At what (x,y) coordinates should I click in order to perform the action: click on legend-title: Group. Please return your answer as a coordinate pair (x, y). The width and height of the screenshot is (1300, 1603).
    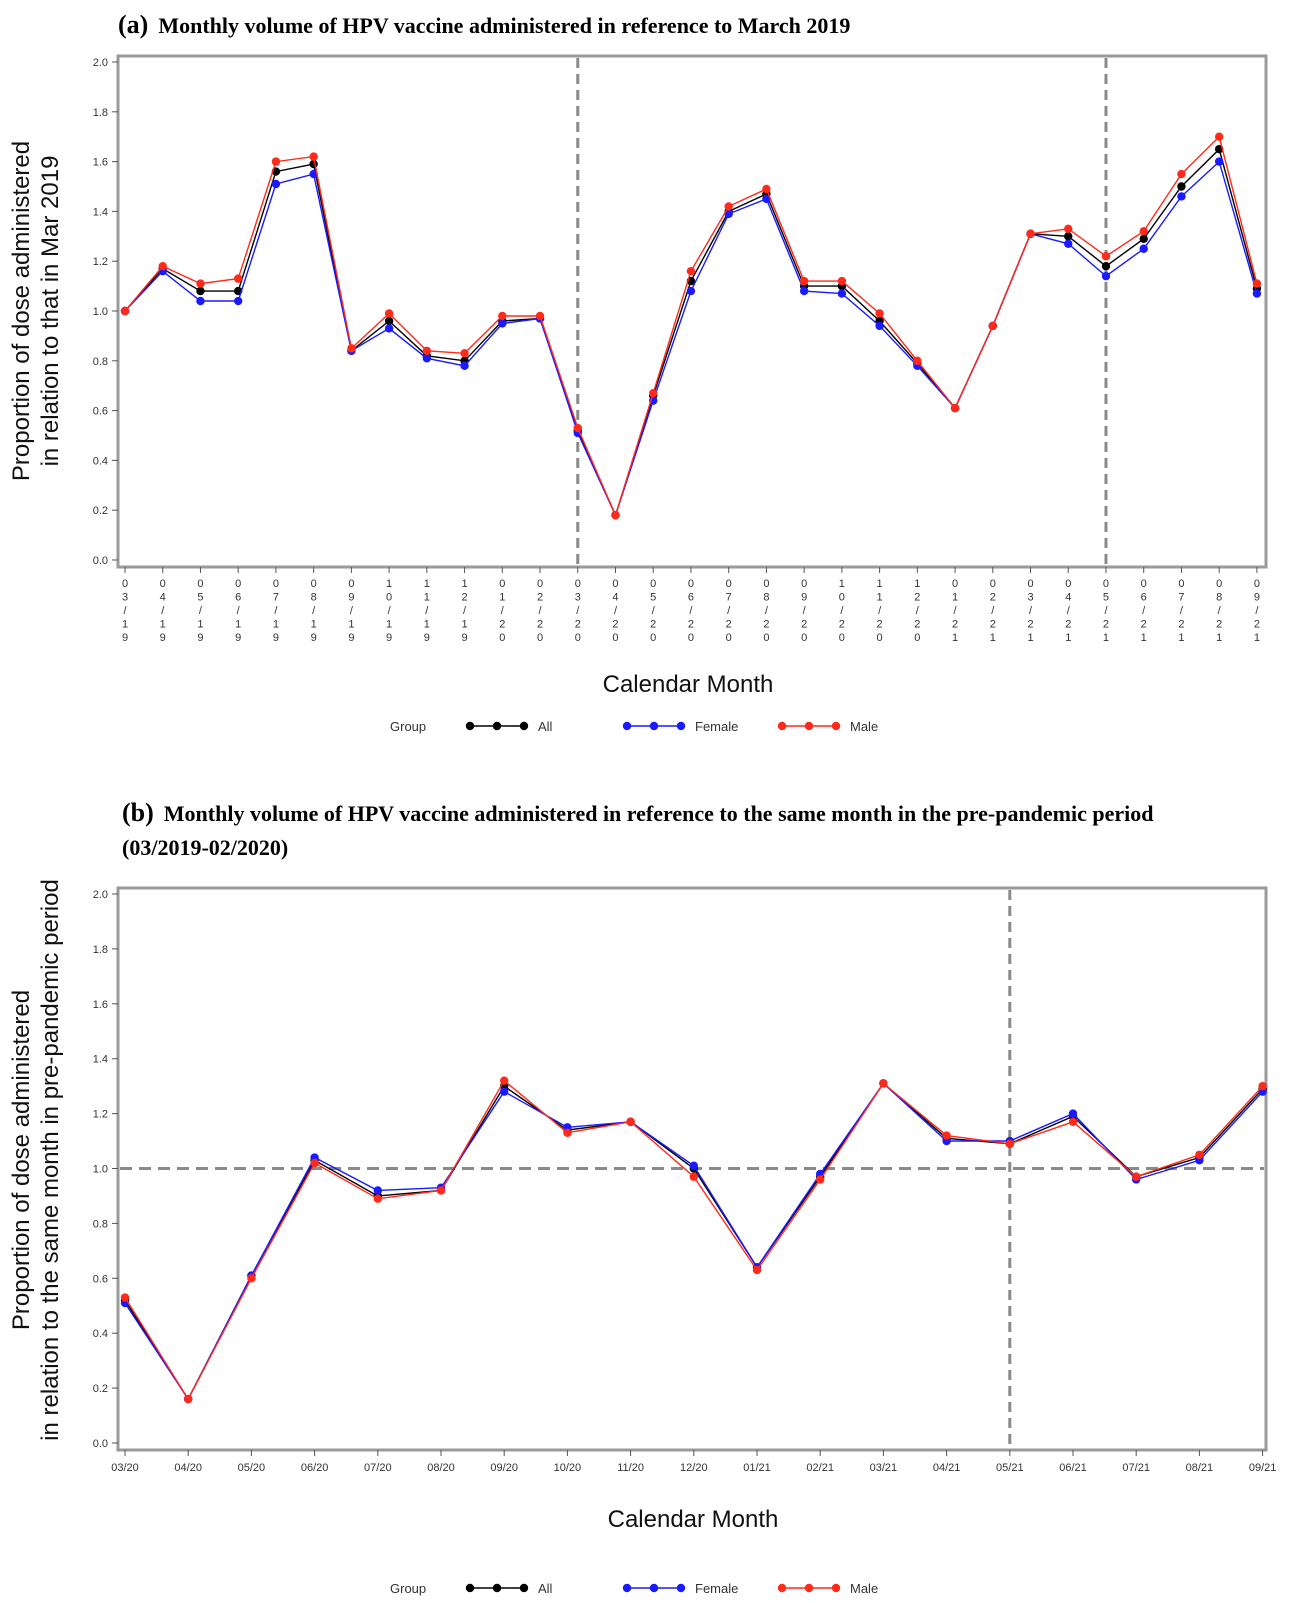
    Looking at the image, I should click on (408, 726).